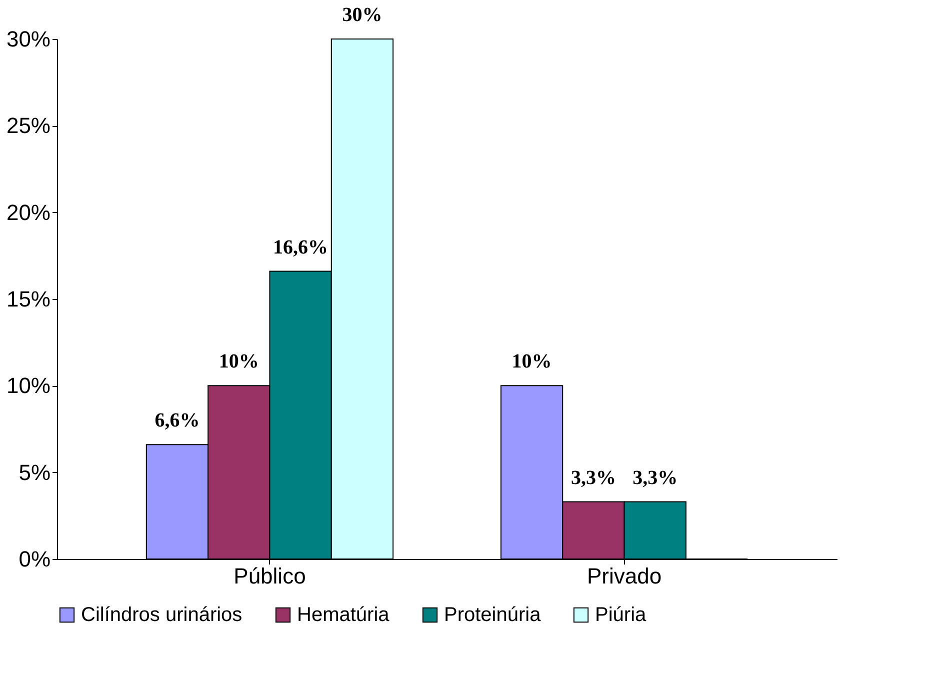 This screenshot has width=941, height=679. What do you see at coordinates (28, 39) in the screenshot?
I see `y-tick-label: 30%` at bounding box center [28, 39].